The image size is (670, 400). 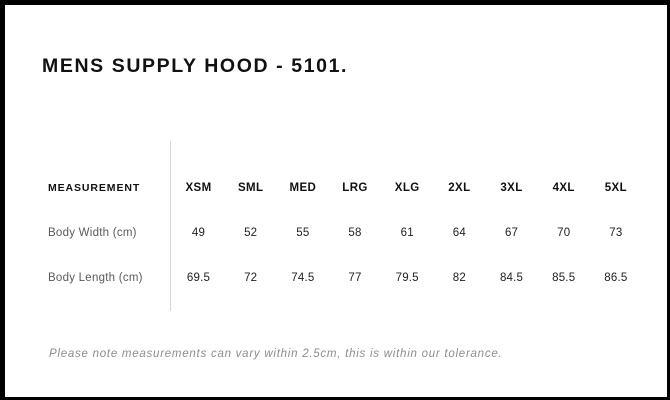 What do you see at coordinates (459, 277) in the screenshot?
I see `cell-body-length-2xl: 82` at bounding box center [459, 277].